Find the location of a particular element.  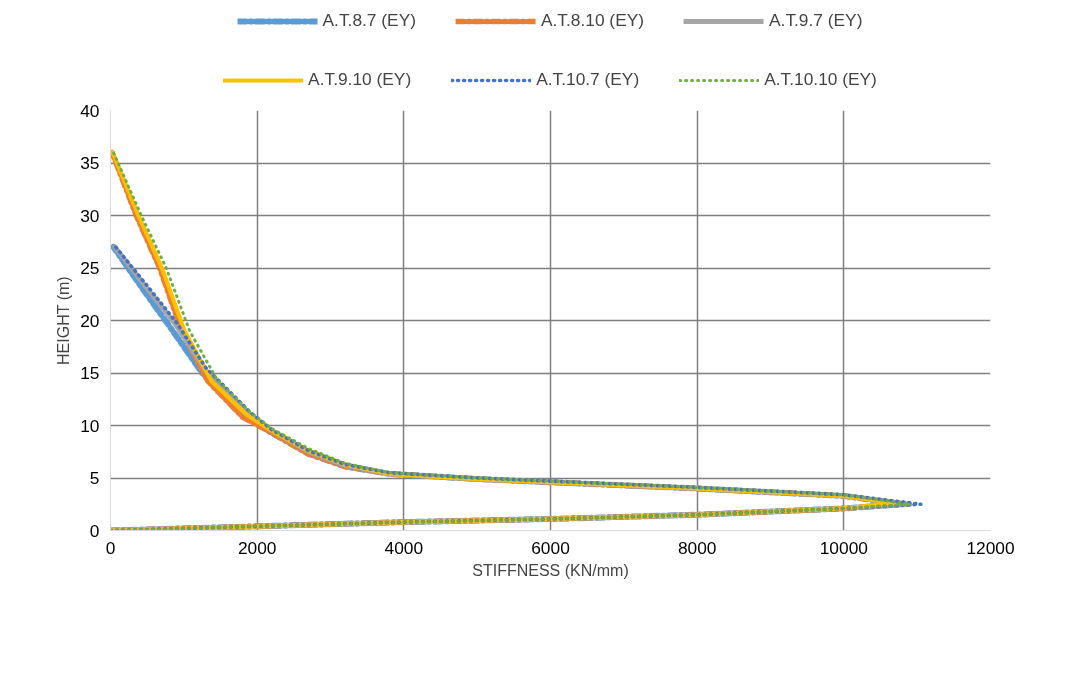

y-tick-label: 15 is located at coordinates (90, 373).